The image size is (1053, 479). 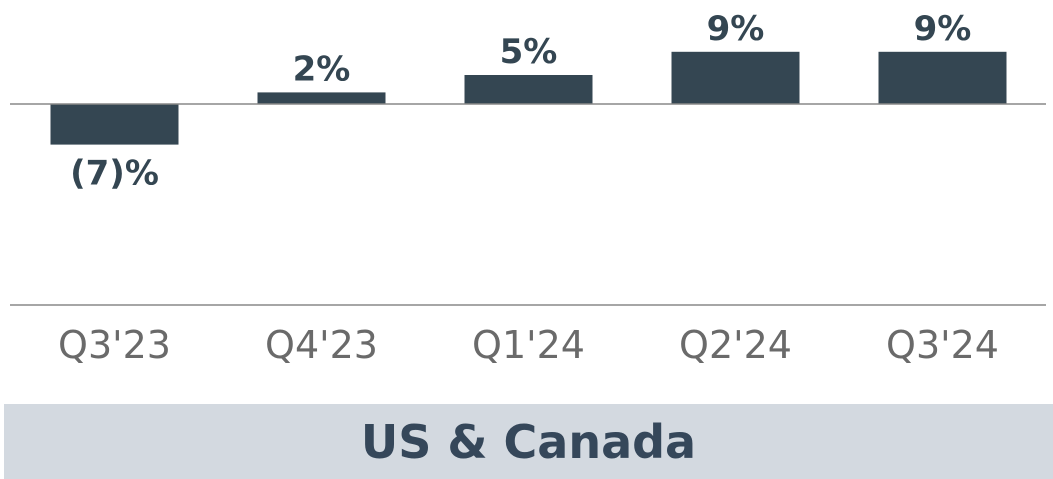 I want to click on x-tick-label-2: Q1'24, so click(x=528, y=345).